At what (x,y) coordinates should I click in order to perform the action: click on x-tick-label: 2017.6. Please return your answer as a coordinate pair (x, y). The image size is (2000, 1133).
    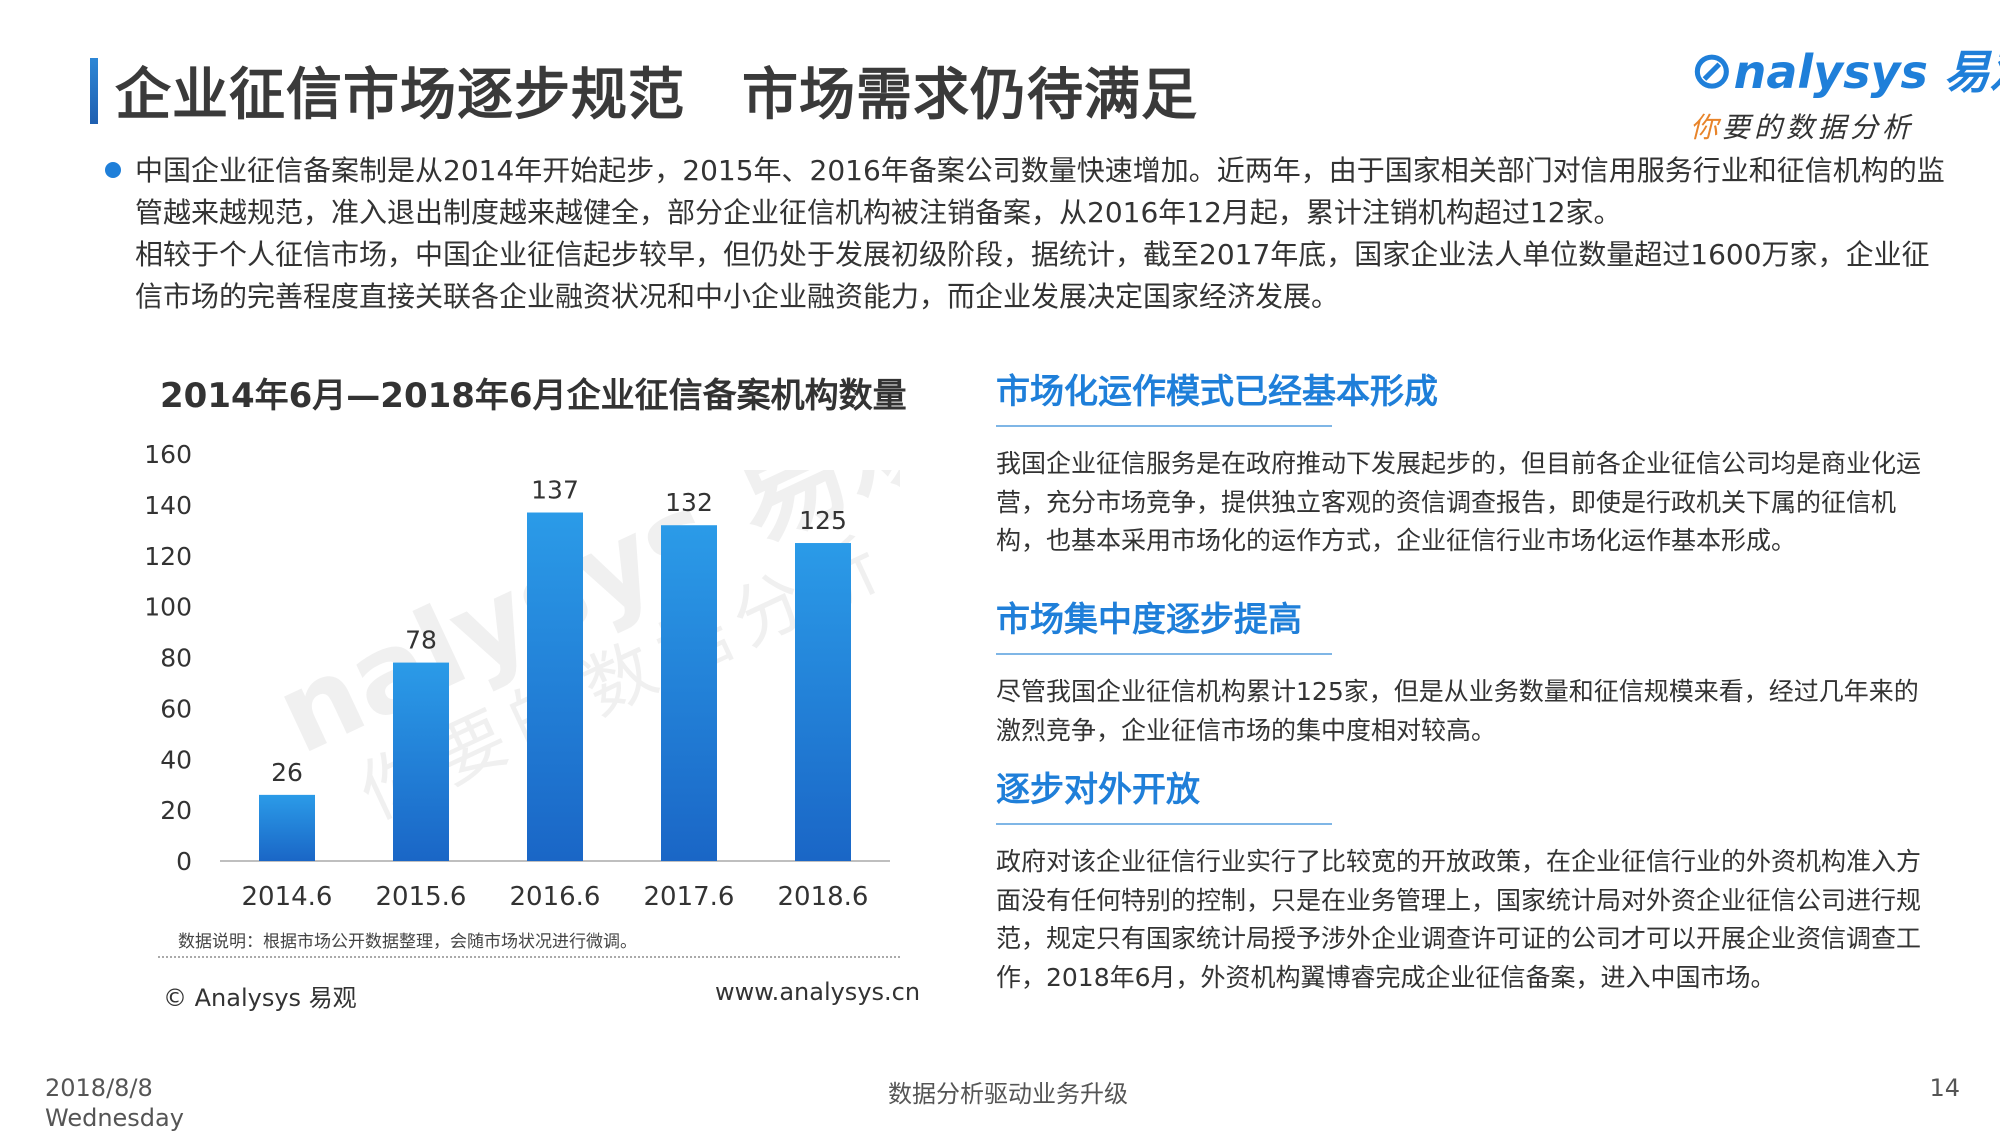
    Looking at the image, I should click on (689, 897).